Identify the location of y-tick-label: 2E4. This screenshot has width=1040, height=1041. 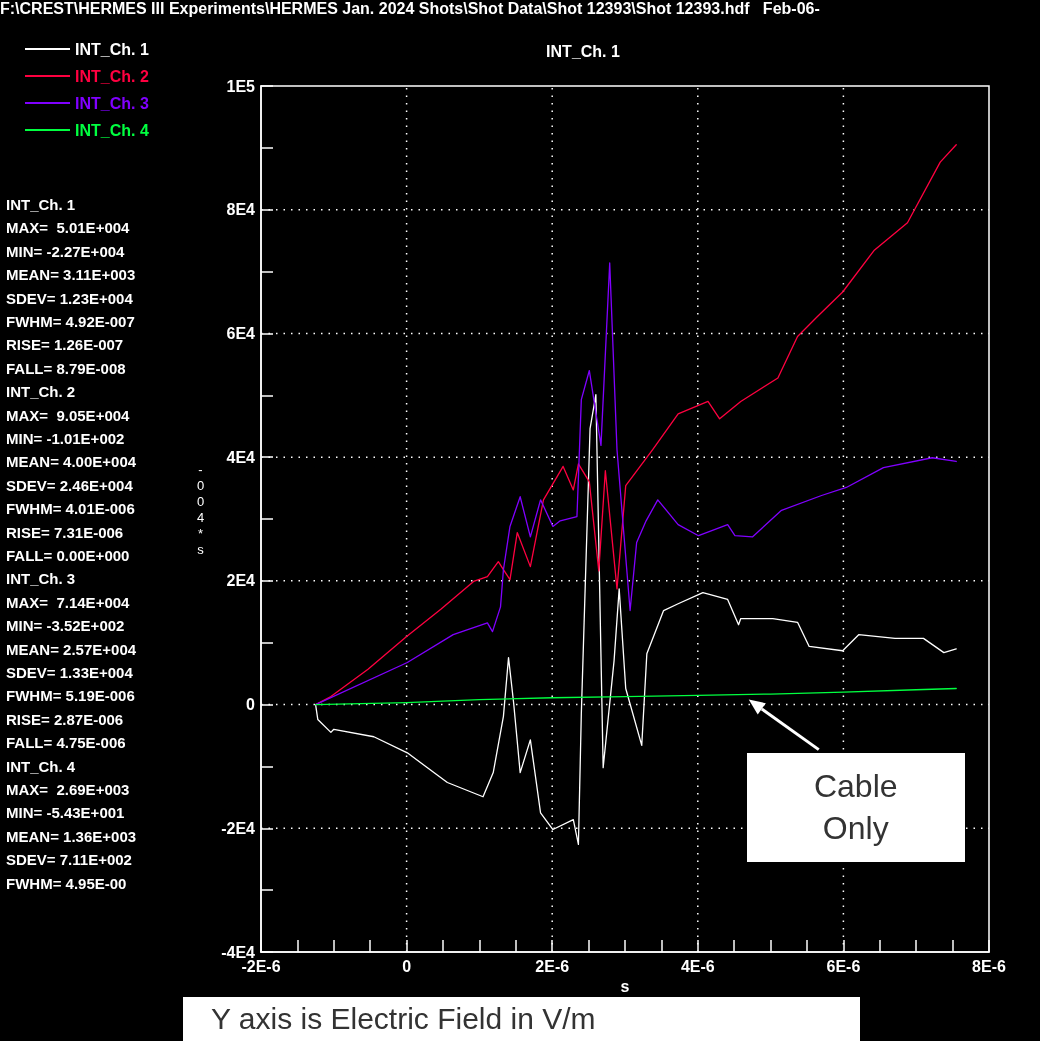
(241, 581).